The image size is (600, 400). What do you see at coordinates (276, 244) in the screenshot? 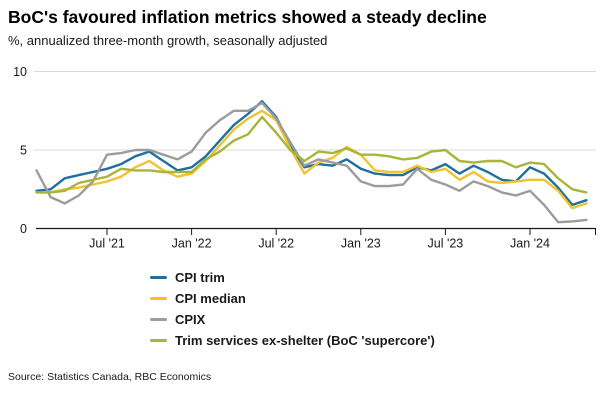
I see `x-tick-label: Jul '22` at bounding box center [276, 244].